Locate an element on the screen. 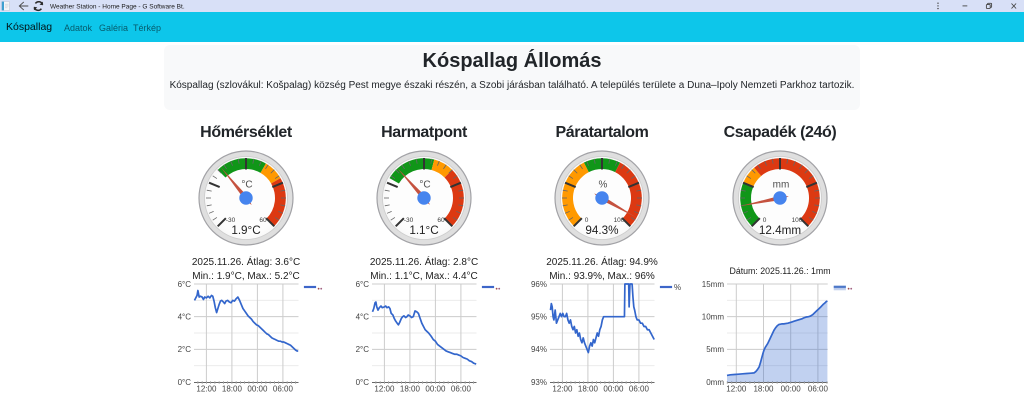 This screenshot has width=1024, height=408. svg-text: 95% is located at coordinates (539, 316).